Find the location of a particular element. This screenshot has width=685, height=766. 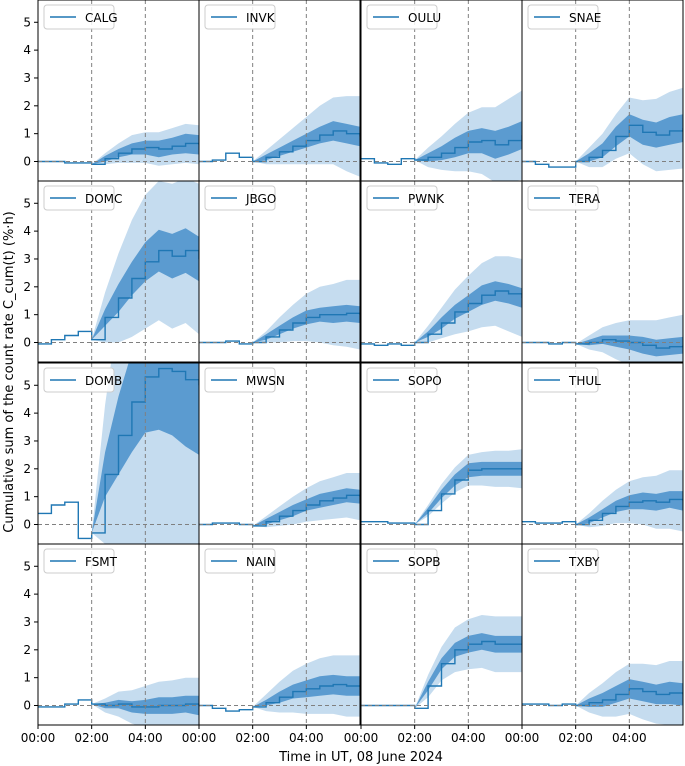

legend-label: OULU is located at coordinates (424, 18).